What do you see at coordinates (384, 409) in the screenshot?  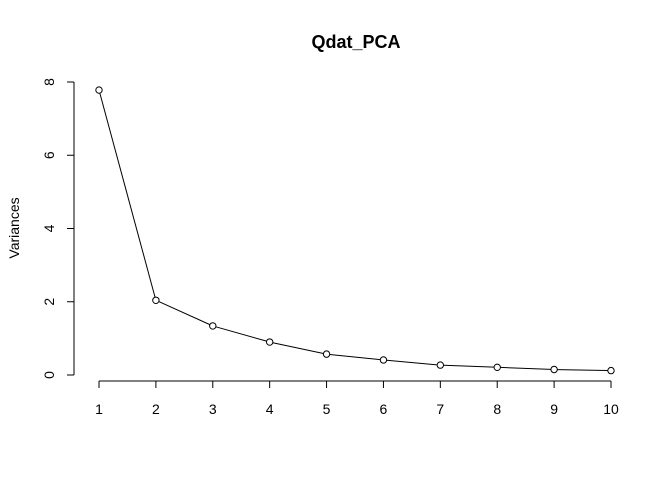 I see `x-tick-label: 6` at bounding box center [384, 409].